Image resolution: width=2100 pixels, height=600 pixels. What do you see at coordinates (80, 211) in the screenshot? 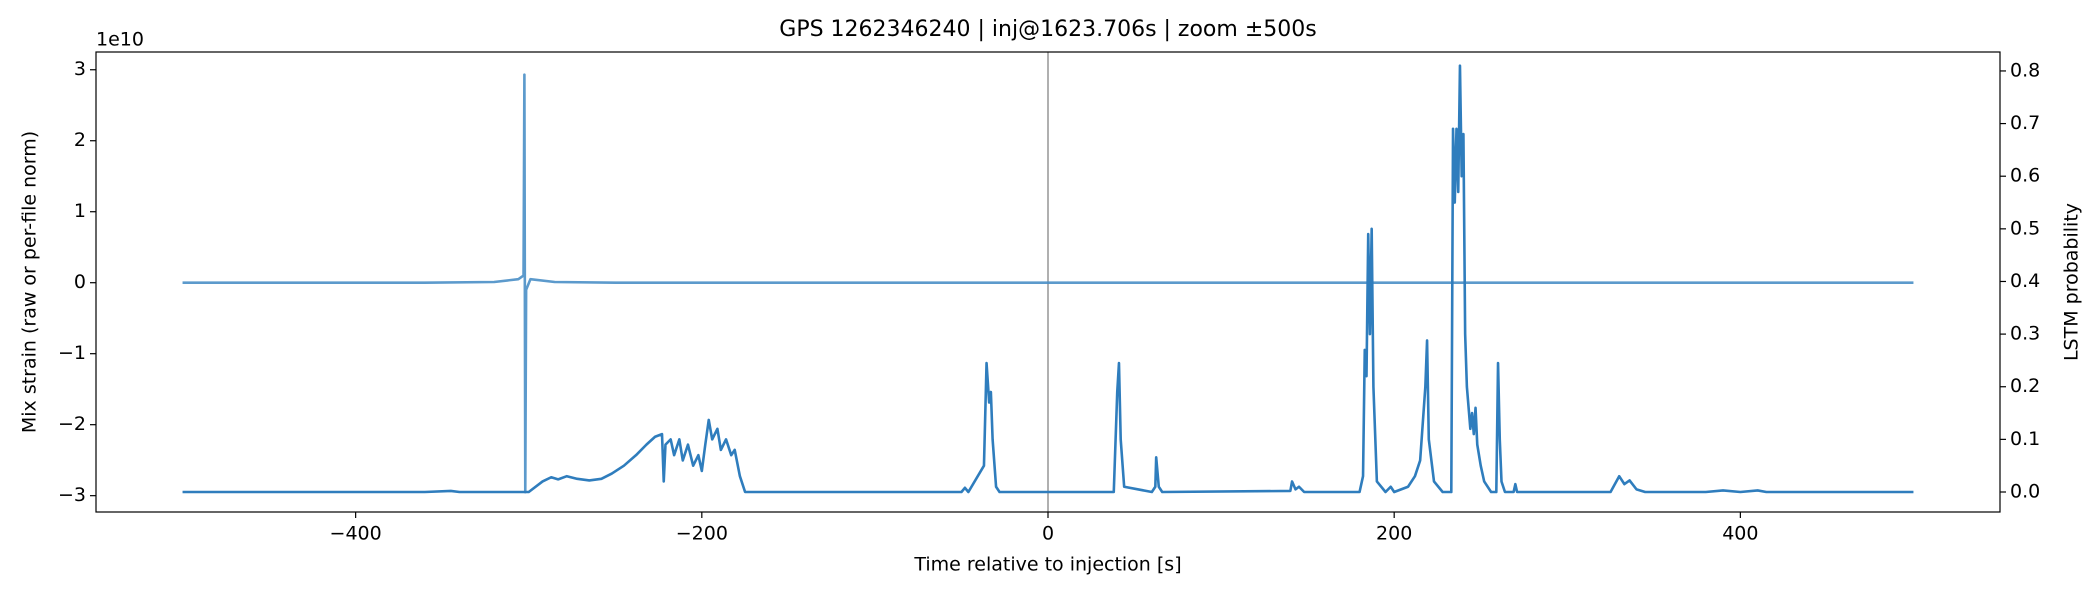
I see `y-tick-label: 1` at bounding box center [80, 211].